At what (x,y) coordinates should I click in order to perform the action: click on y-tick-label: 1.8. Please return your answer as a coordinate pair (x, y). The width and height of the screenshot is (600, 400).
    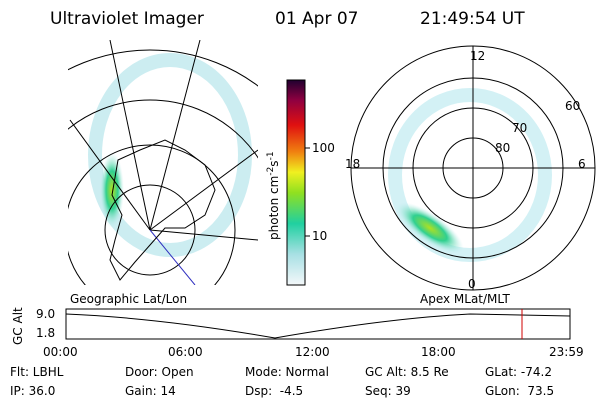
    Looking at the image, I should click on (45, 333).